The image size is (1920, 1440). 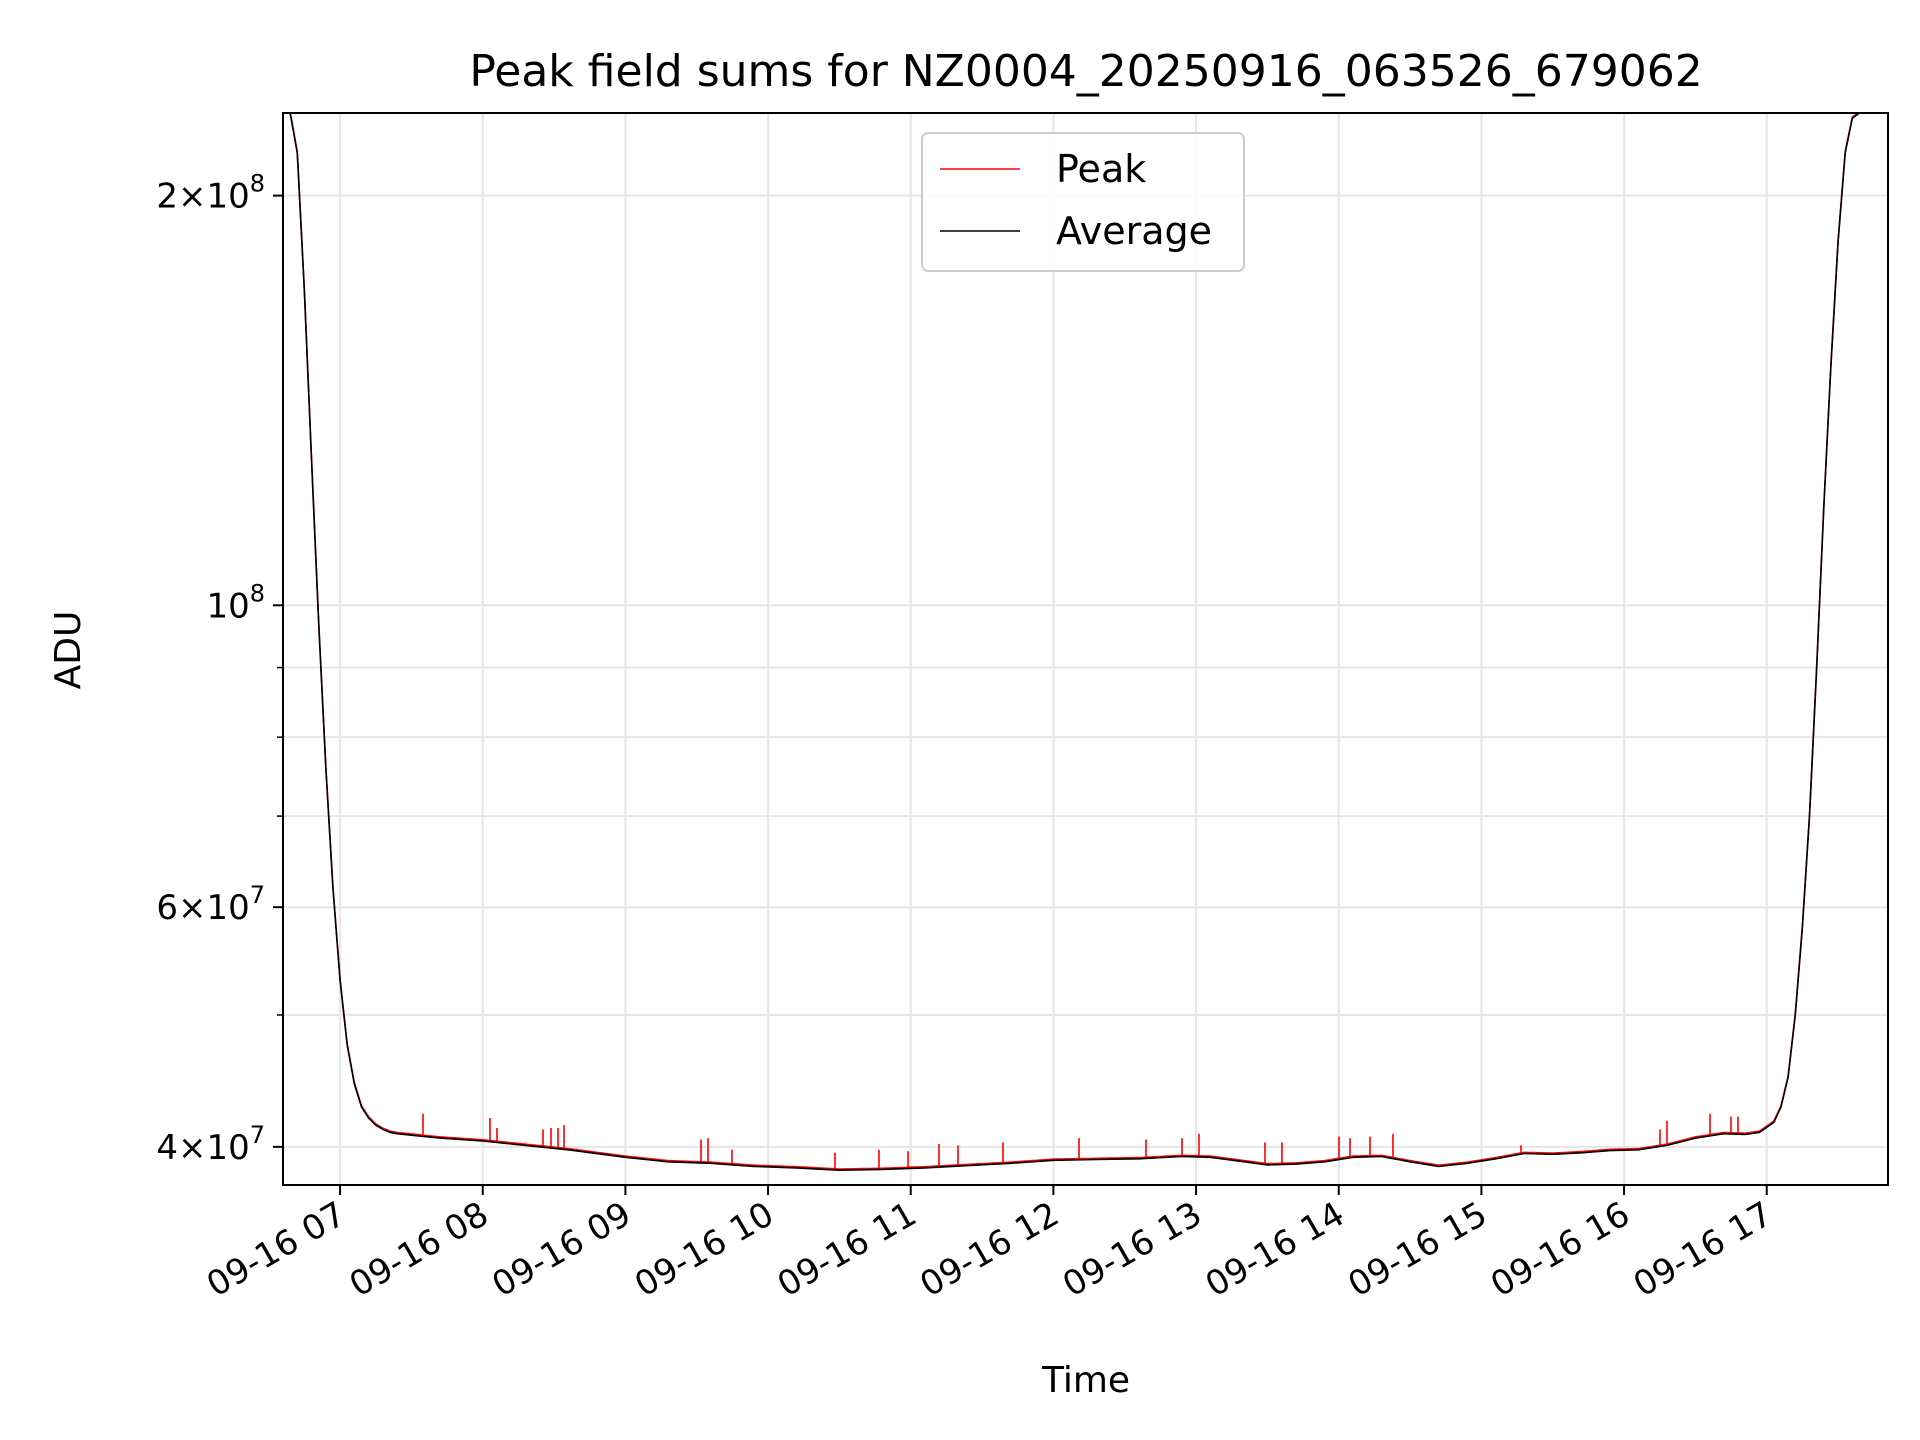 I want to click on legend-label-average: Average, so click(x=1134, y=231).